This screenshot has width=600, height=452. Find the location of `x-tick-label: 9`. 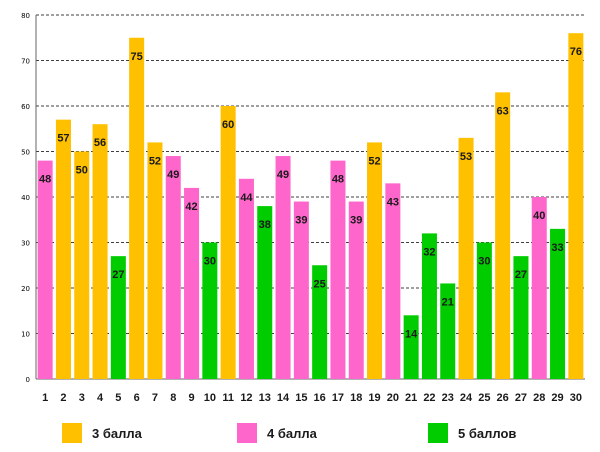

x-tick-label: 9 is located at coordinates (191, 398).